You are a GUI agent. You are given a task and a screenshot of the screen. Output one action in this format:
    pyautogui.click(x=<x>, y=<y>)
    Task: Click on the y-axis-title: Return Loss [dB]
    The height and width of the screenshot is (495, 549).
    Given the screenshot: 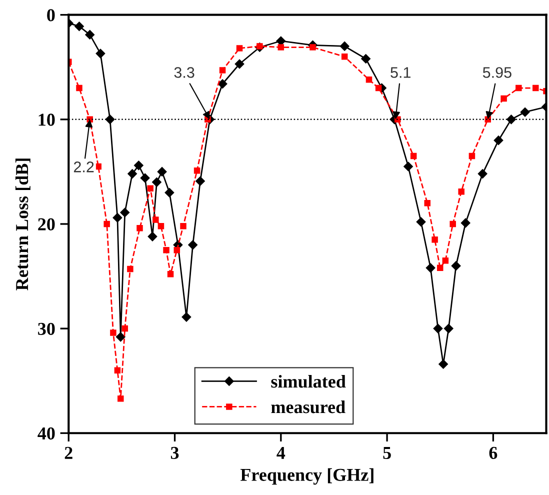 What is the action you would take?
    pyautogui.click(x=22, y=224)
    